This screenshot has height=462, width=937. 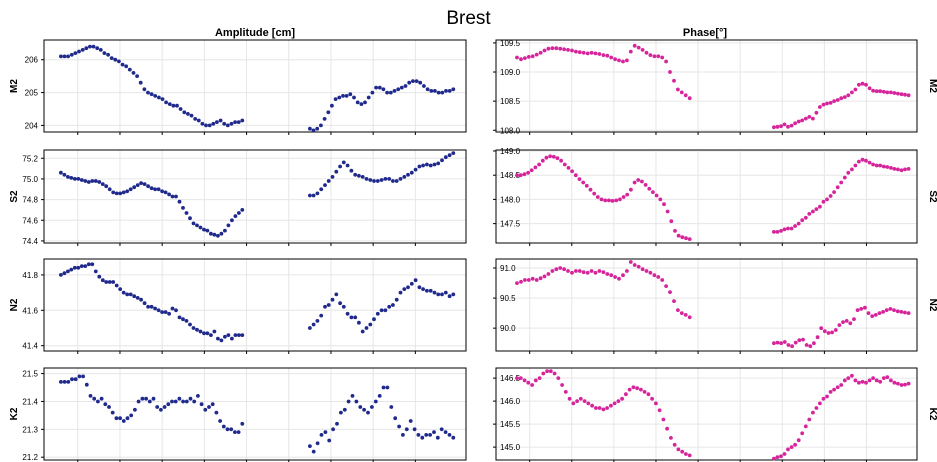 I want to click on amplitude-k2-ytick-label-3: 21.5, so click(x=30, y=374).